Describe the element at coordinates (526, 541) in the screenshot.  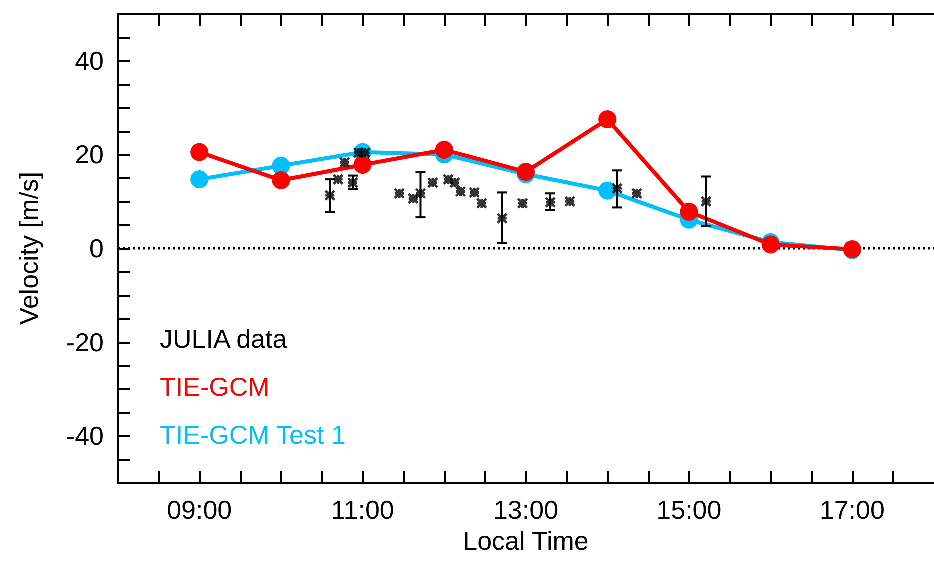
I see `x-axis-title: Local Time` at that location.